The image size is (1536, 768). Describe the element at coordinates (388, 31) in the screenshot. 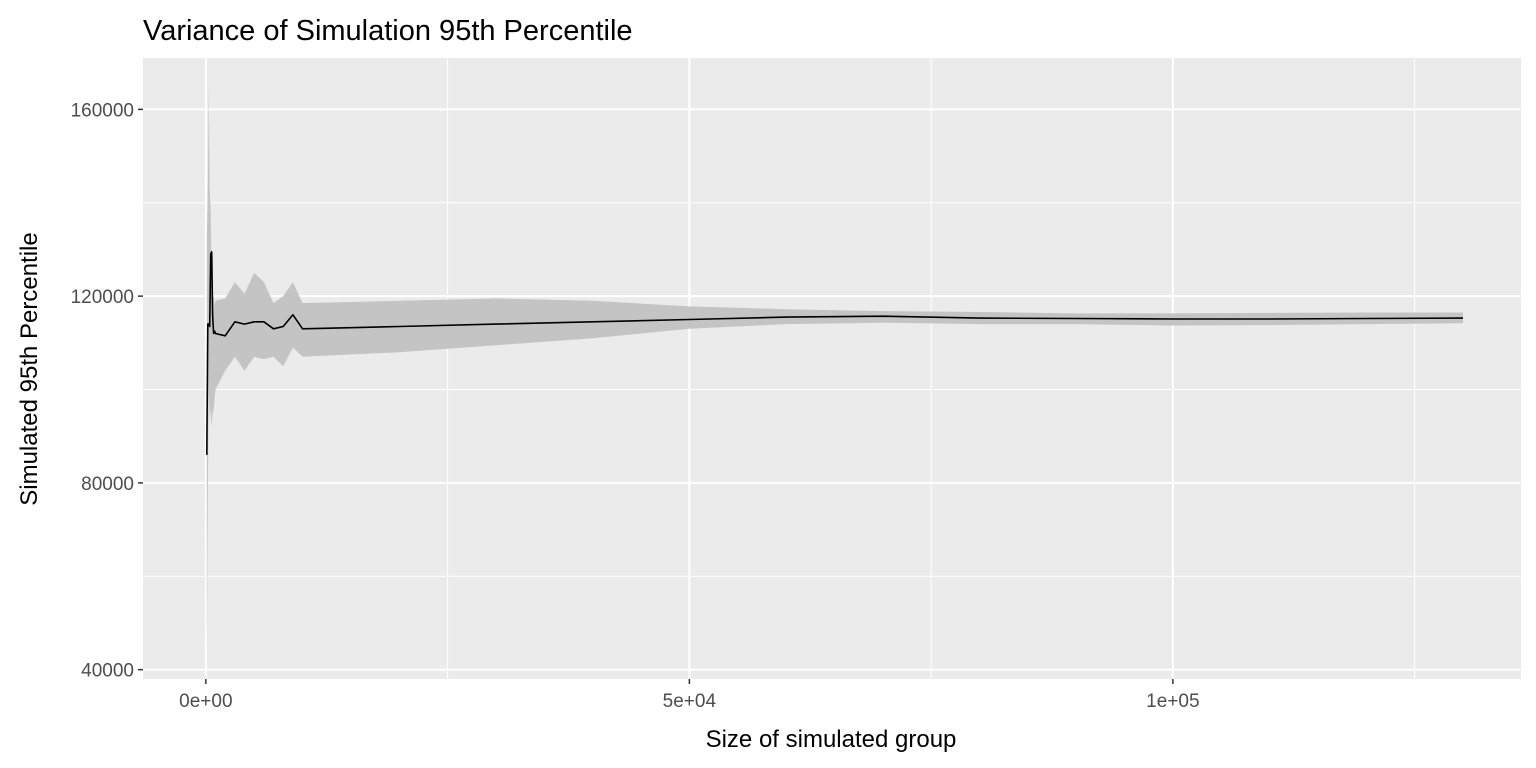

I see `chart-title: Variance of Simulation 95th Percentile` at that location.